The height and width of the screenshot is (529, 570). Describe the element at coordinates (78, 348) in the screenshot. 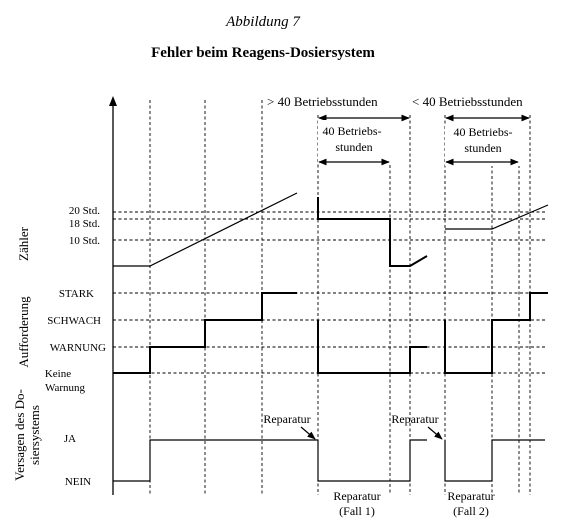

I see `tick-warnung: WARNUNG` at that location.